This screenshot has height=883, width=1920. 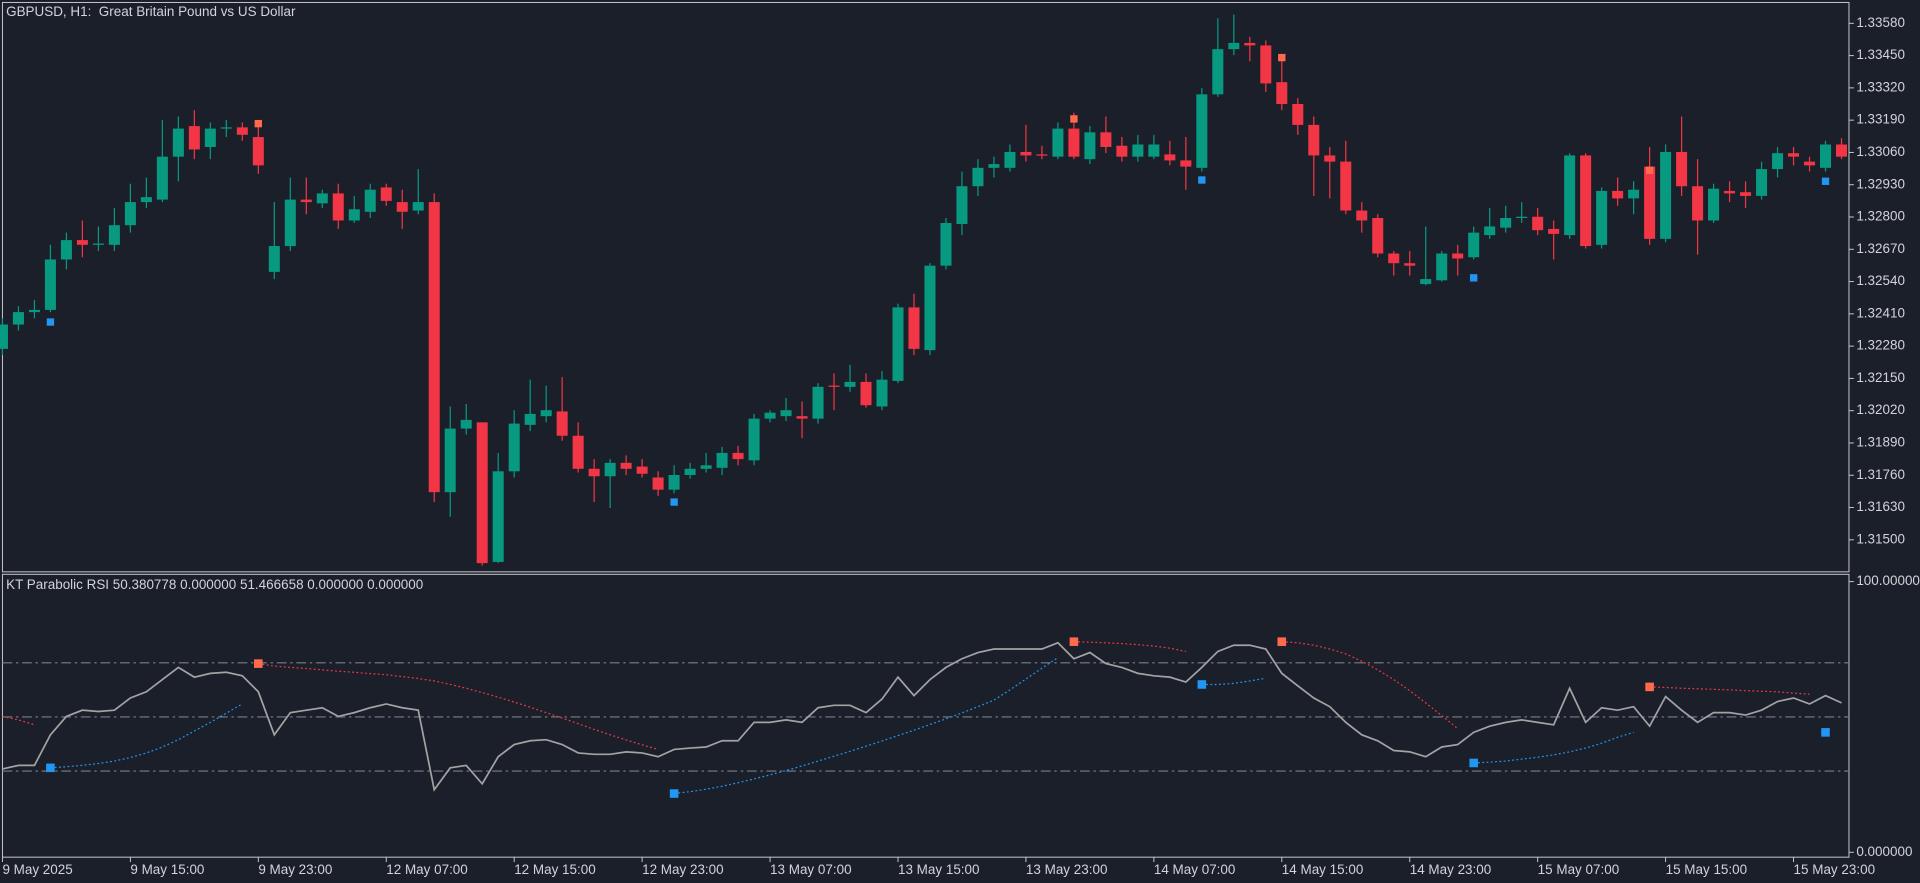 What do you see at coordinates (683, 869) in the screenshot?
I see `x-tick-label: 12 May 23:00` at bounding box center [683, 869].